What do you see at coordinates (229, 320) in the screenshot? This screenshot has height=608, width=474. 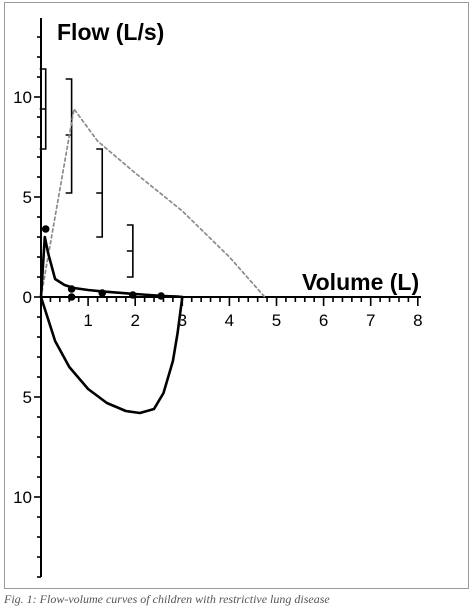 I see `x-tick-label: 4` at bounding box center [229, 320].